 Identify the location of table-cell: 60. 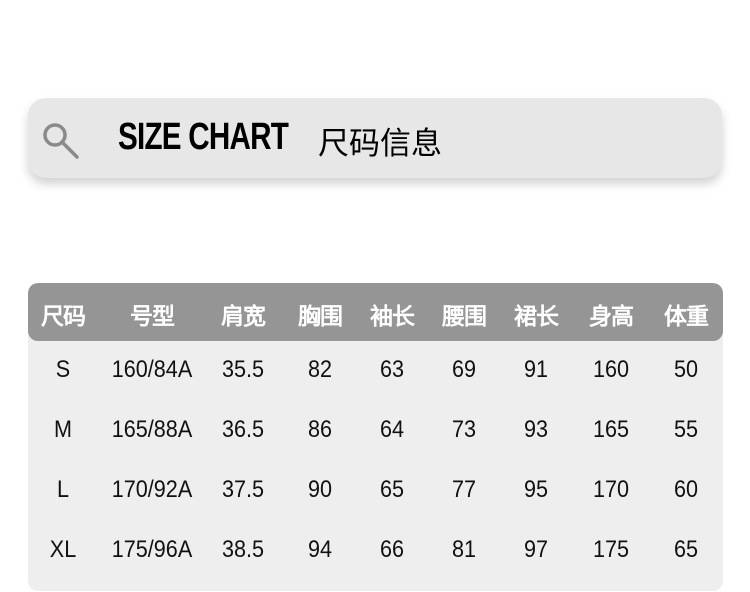
(686, 489).